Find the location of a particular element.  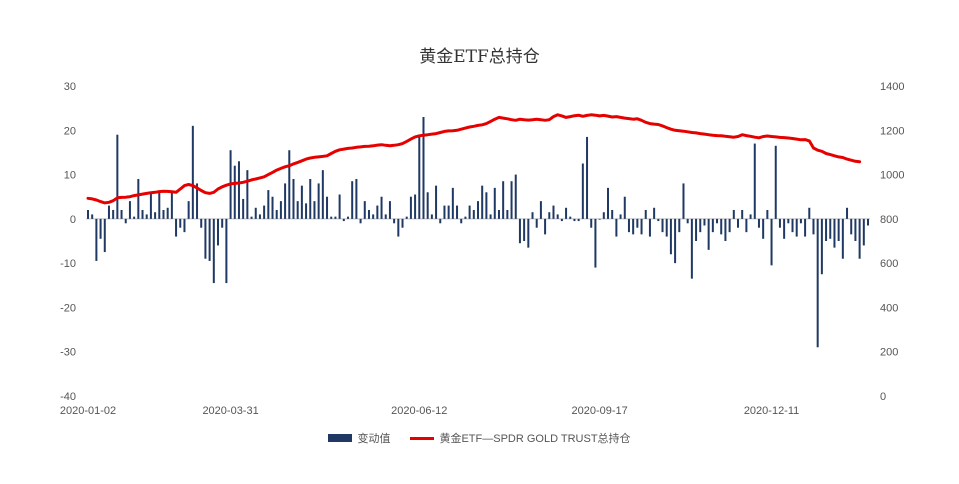

right-tick-label: 1200 is located at coordinates (892, 131).